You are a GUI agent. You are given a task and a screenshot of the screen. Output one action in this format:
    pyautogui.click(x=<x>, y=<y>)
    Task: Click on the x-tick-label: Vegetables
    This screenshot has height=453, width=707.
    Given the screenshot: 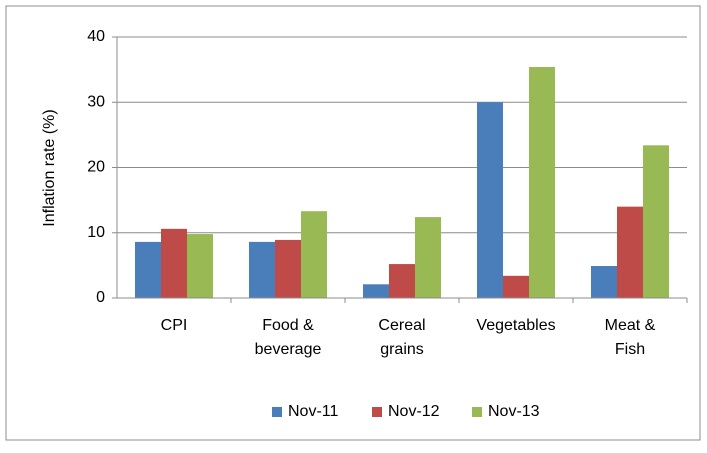 What is the action you would take?
    pyautogui.click(x=515, y=325)
    